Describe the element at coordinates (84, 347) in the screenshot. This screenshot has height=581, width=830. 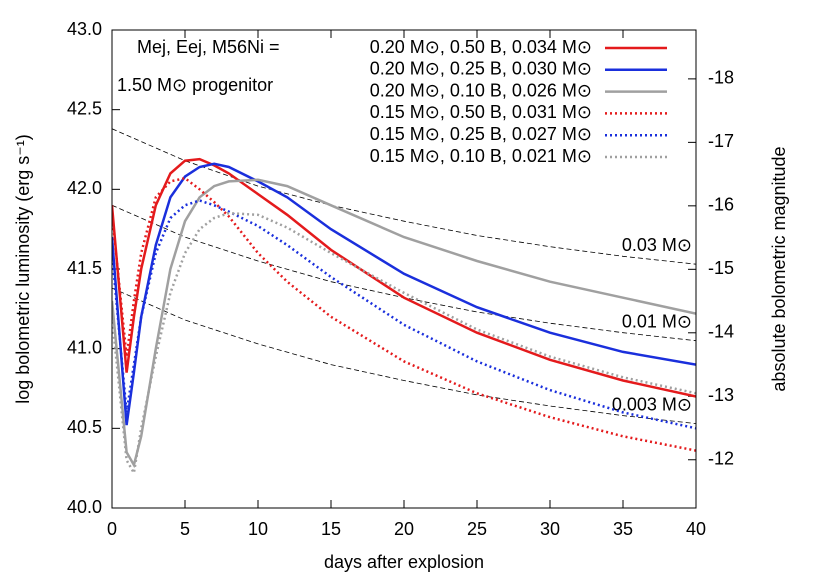
I see `y-tick-label: 41.0` at that location.